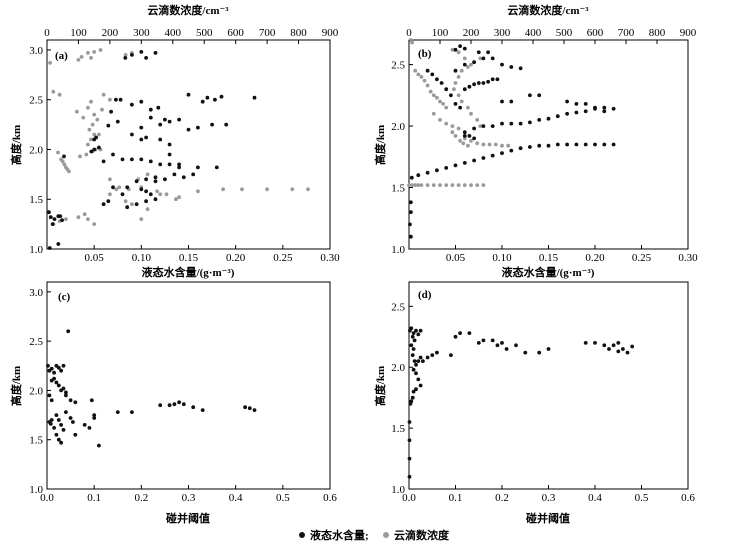  What do you see at coordinates (36, 51) in the screenshot?
I see `panel-a-ytick-label: 3.0` at bounding box center [36, 51].